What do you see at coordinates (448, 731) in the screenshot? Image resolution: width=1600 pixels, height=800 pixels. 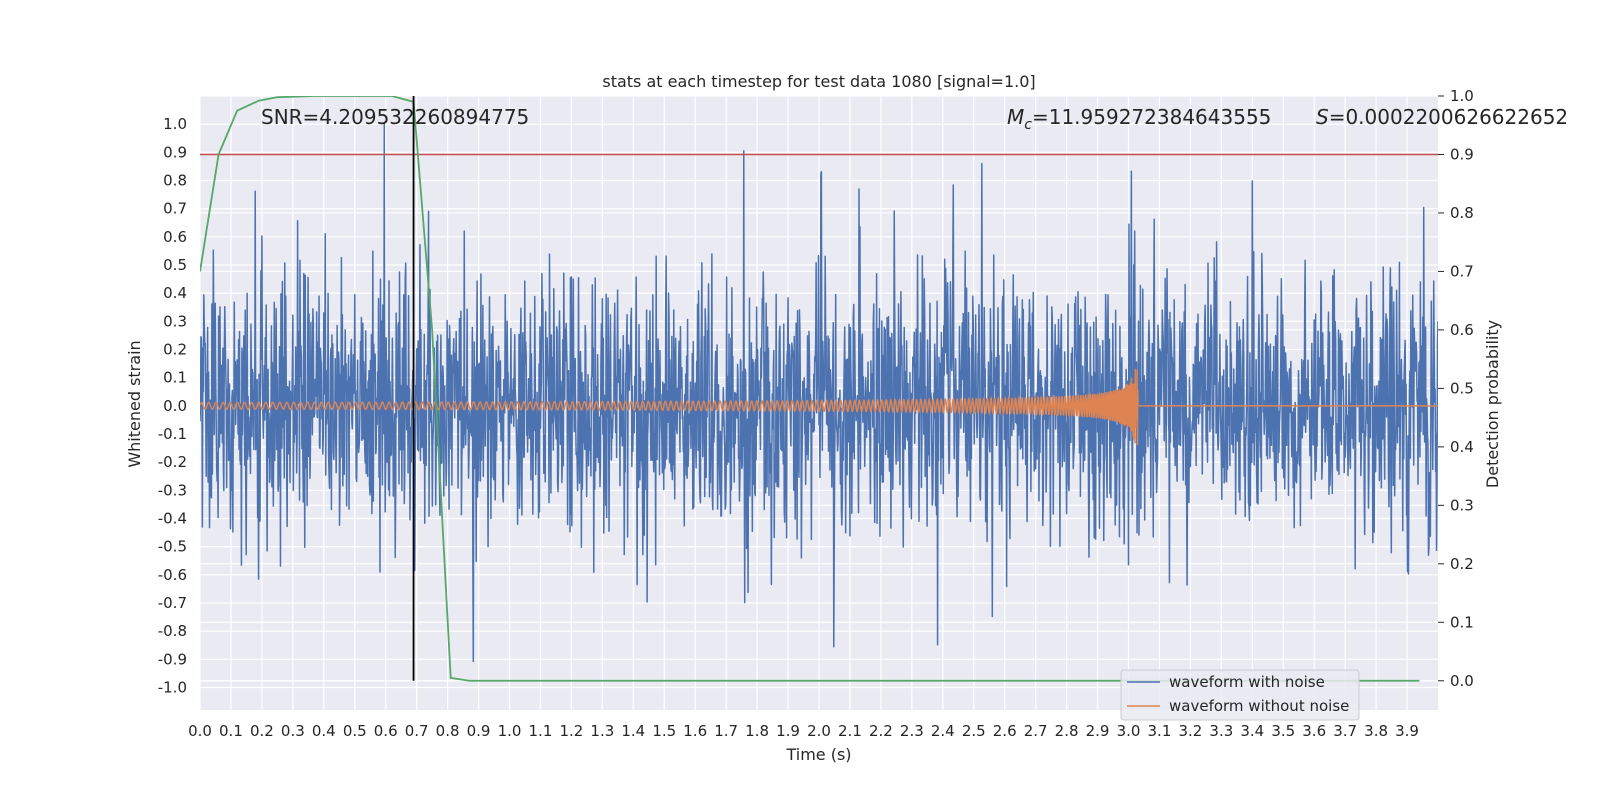 I see `x-tick-label: 0.8` at bounding box center [448, 731].